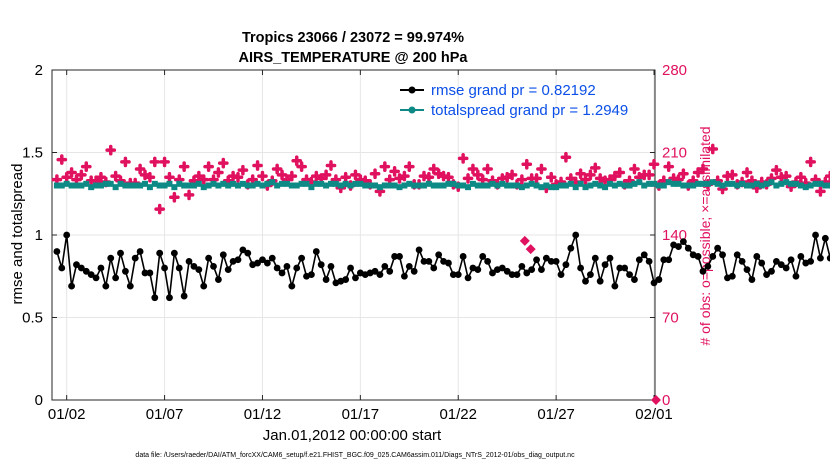 The image size is (830, 470). Describe the element at coordinates (39, 235) in the screenshot. I see `y-tick-label-left: 1` at that location.